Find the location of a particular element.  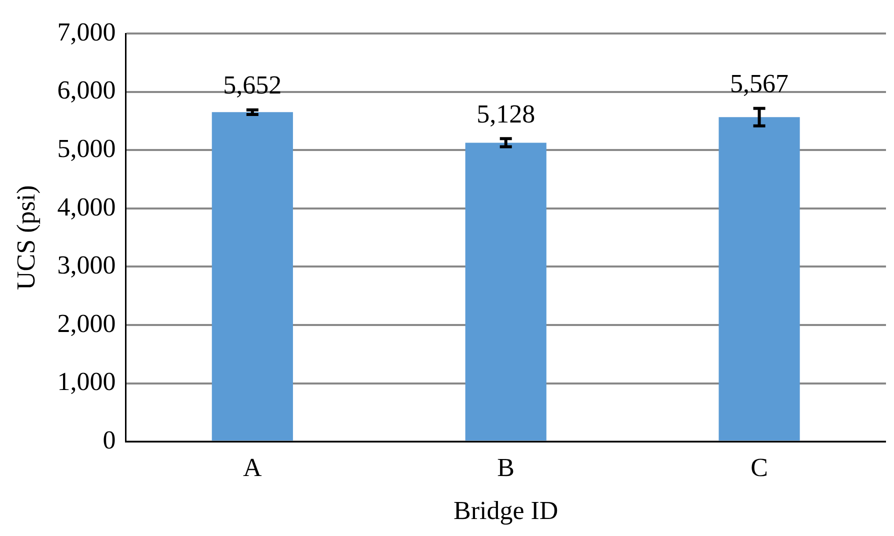

data-label: 5,567 is located at coordinates (759, 83).